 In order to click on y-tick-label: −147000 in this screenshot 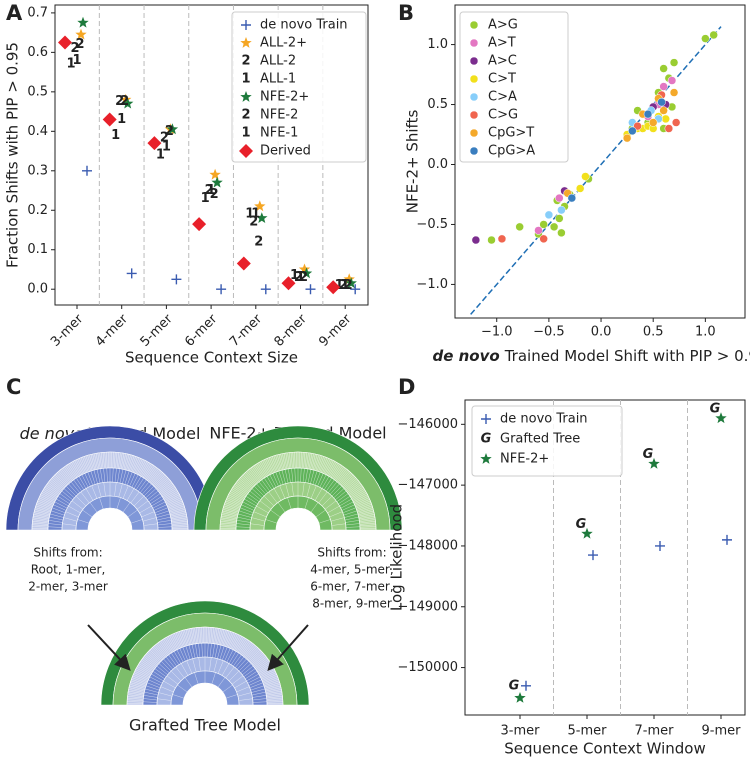, I will do `click(427, 485)`.